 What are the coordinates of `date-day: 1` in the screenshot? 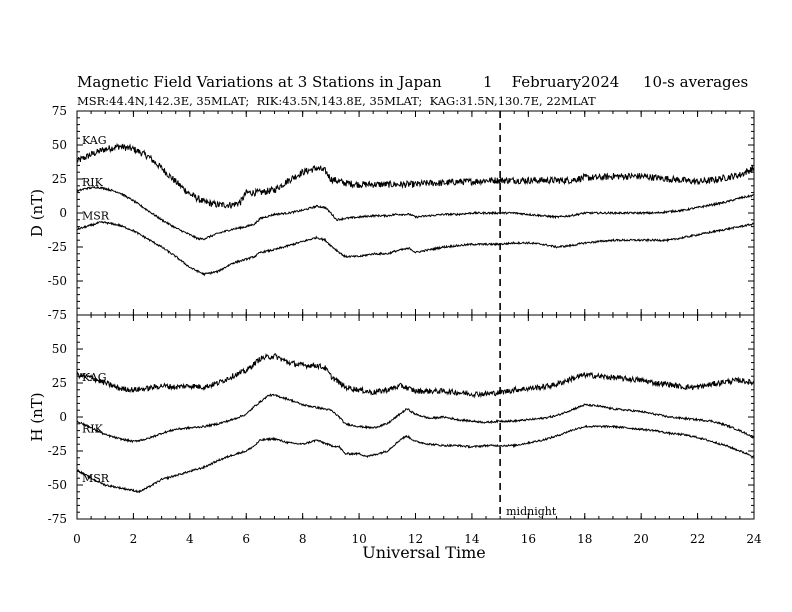 It's located at (488, 82).